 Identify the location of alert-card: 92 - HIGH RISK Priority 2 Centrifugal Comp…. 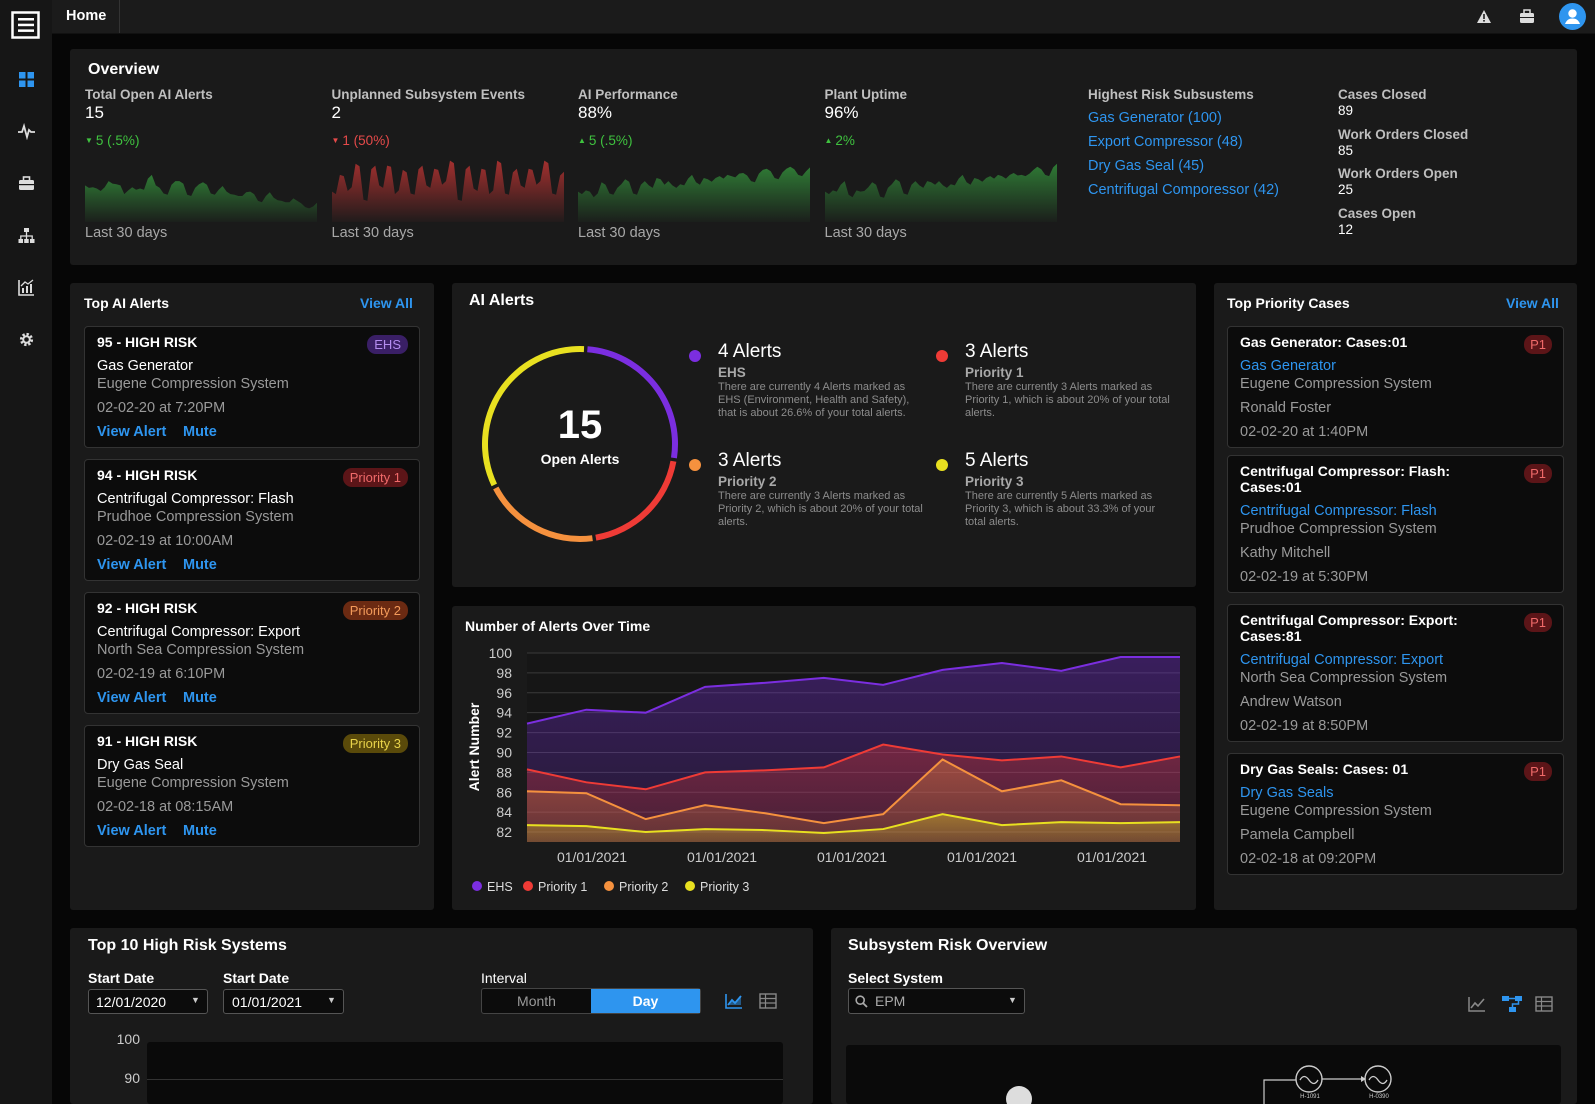
(252, 653).